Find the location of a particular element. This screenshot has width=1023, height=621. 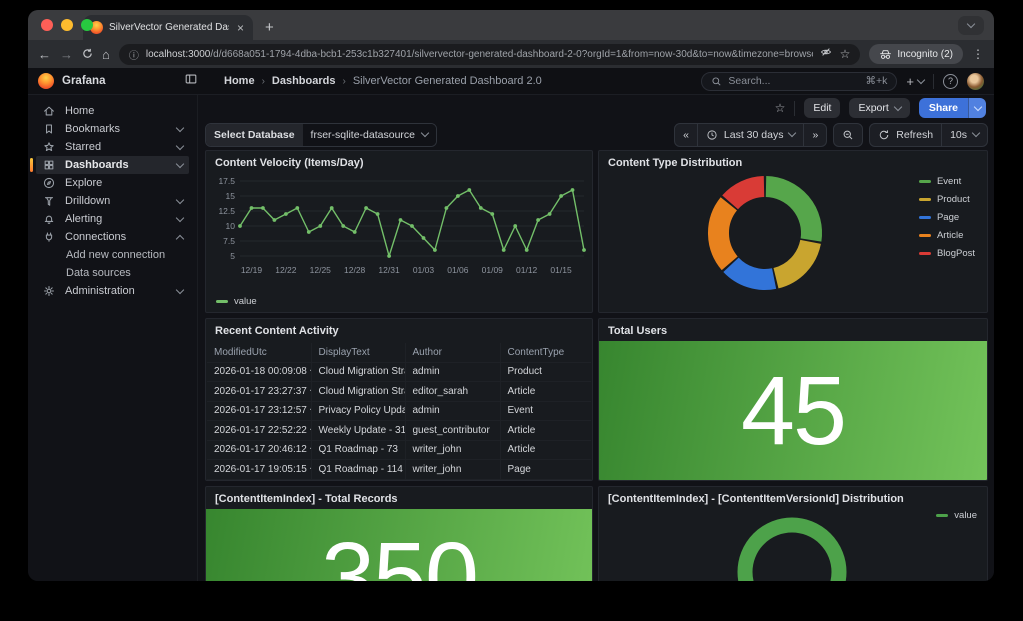

table-cell: Page is located at coordinates (545, 469).